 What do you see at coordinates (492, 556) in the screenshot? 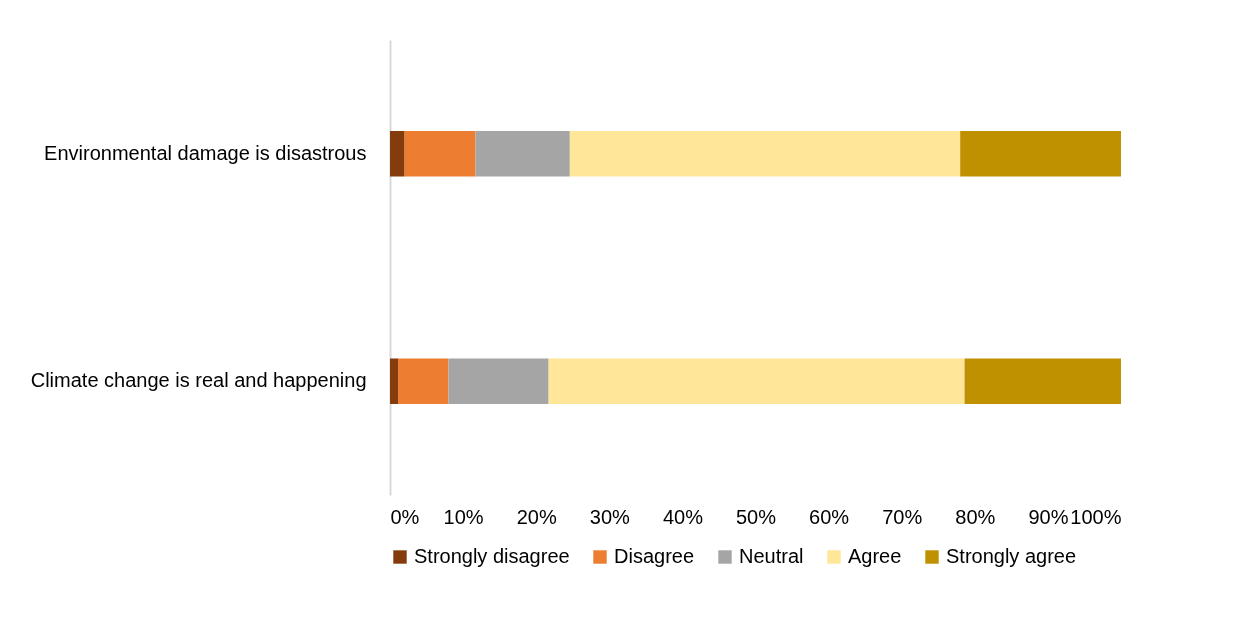
I see `legend-label: Strongly disagree` at bounding box center [492, 556].